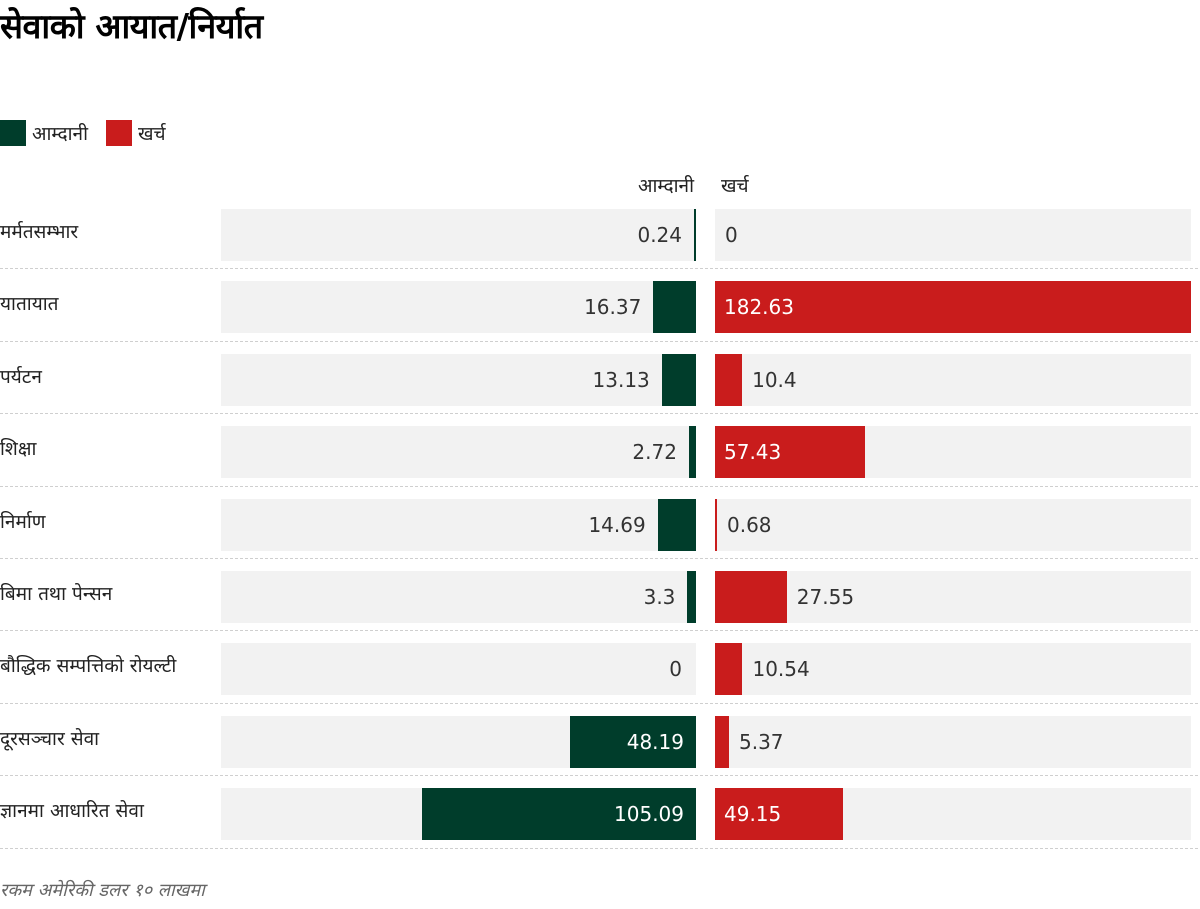  What do you see at coordinates (13, 133) in the screenshot?
I see `legend-swatch-income` at bounding box center [13, 133].